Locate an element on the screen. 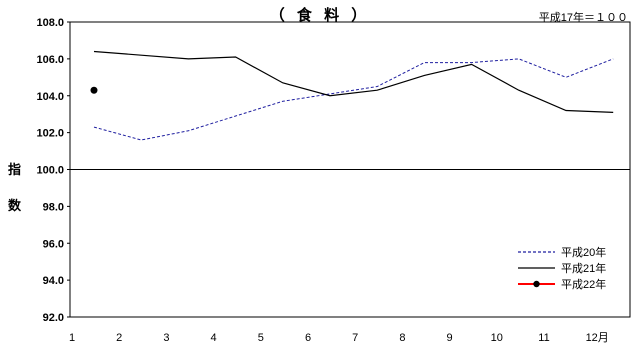 The width and height of the screenshot is (635, 352). y-tick-label: 100.0 is located at coordinates (50, 171).